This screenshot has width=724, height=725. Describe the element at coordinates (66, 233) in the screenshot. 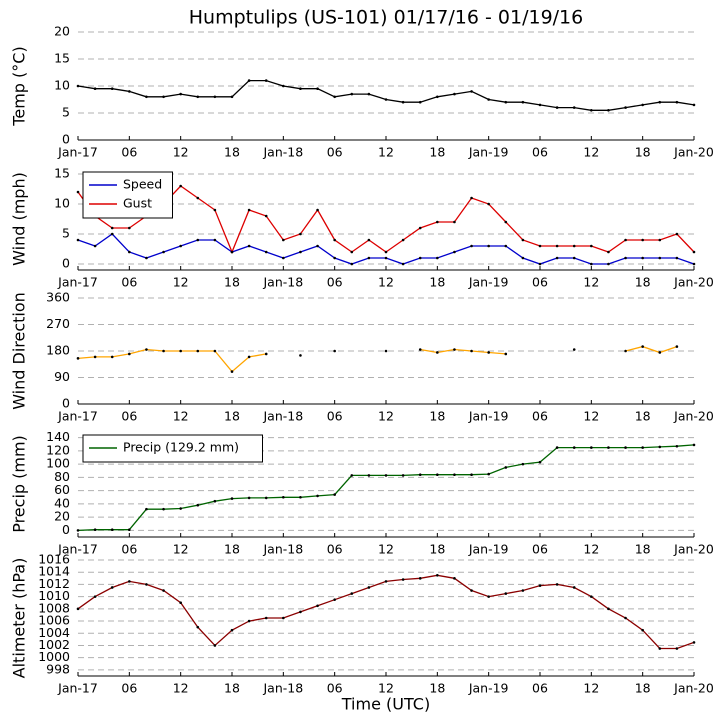

I see `y-tick-label: 5` at that location.